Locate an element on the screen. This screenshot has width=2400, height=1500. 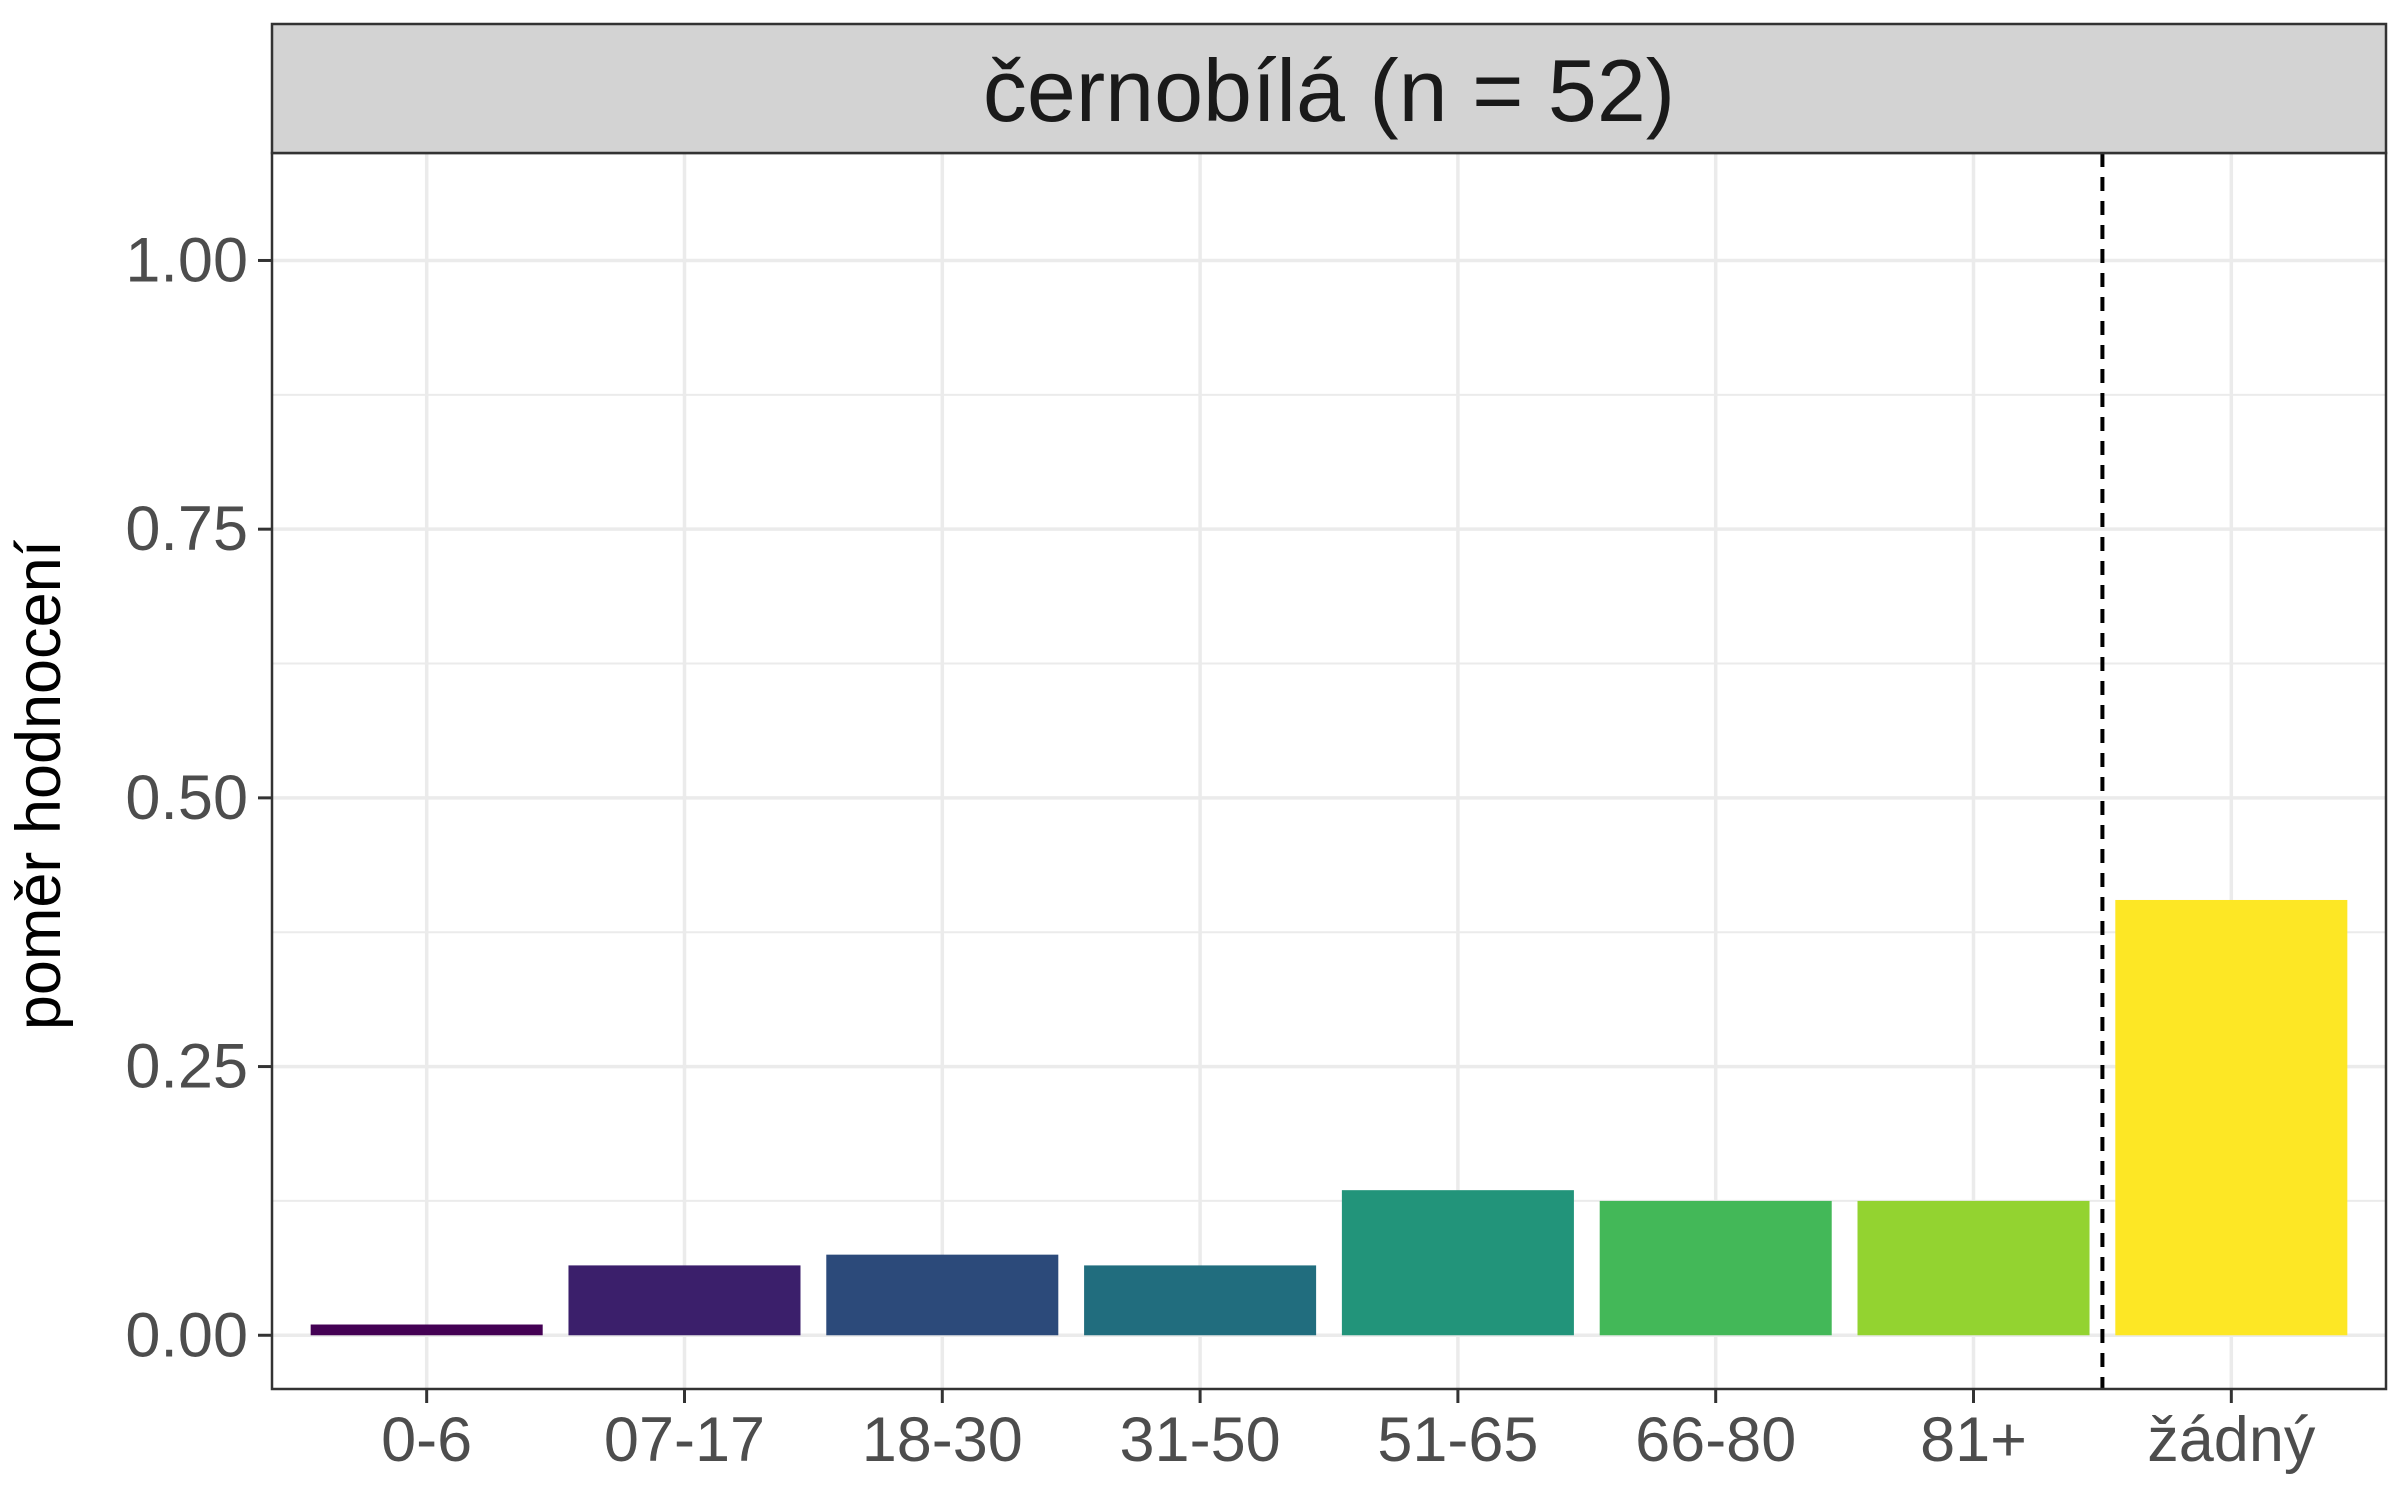
x-tick-label: 51-65 is located at coordinates (1457, 1440).